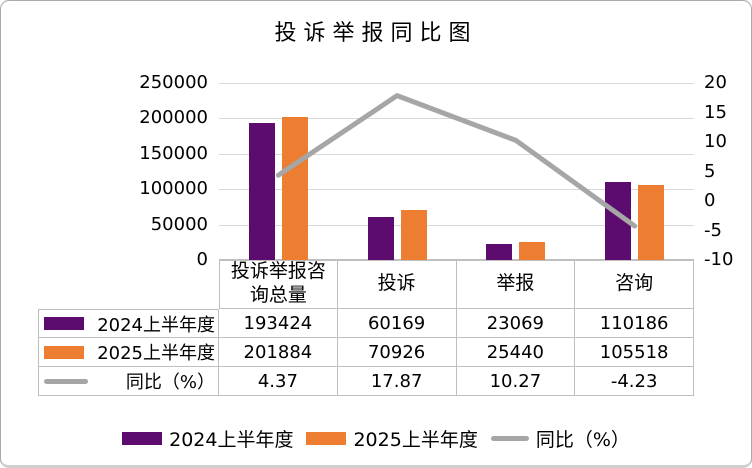  I want to click on table-header-cell: 投诉举报咨询总量, so click(278, 284).